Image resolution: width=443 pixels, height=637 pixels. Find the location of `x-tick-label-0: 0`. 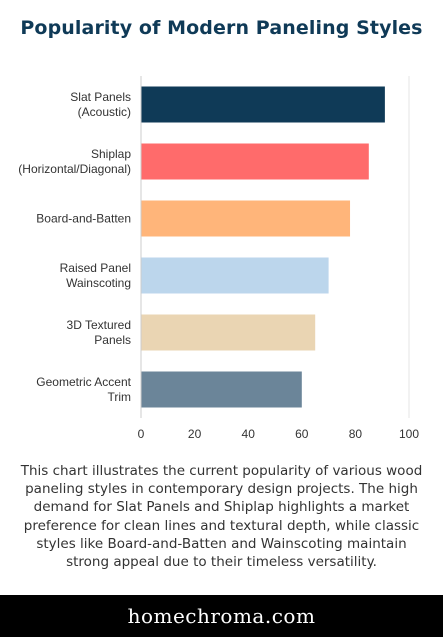

x-tick-label-0: 0 is located at coordinates (141, 434).